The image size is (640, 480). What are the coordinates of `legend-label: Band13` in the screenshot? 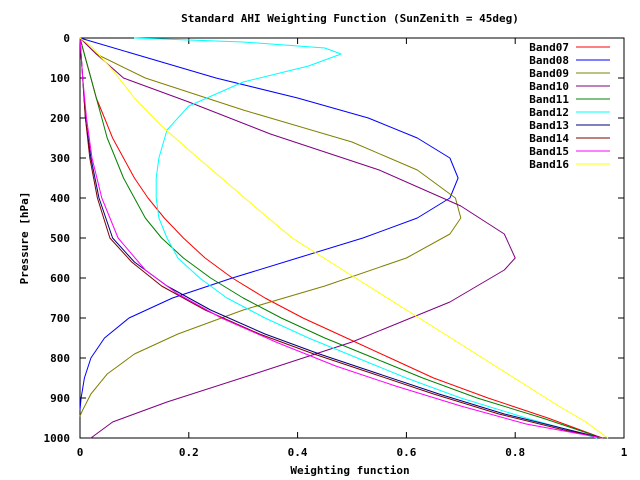 It's located at (549, 125).